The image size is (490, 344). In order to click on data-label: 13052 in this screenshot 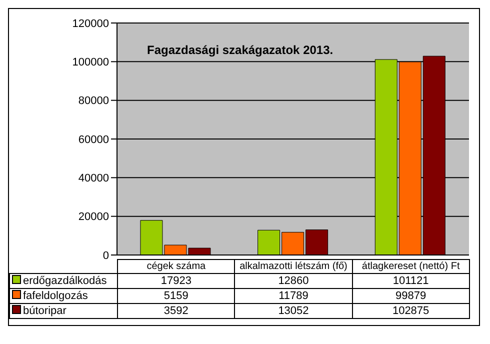, I will do `click(293, 311)`.